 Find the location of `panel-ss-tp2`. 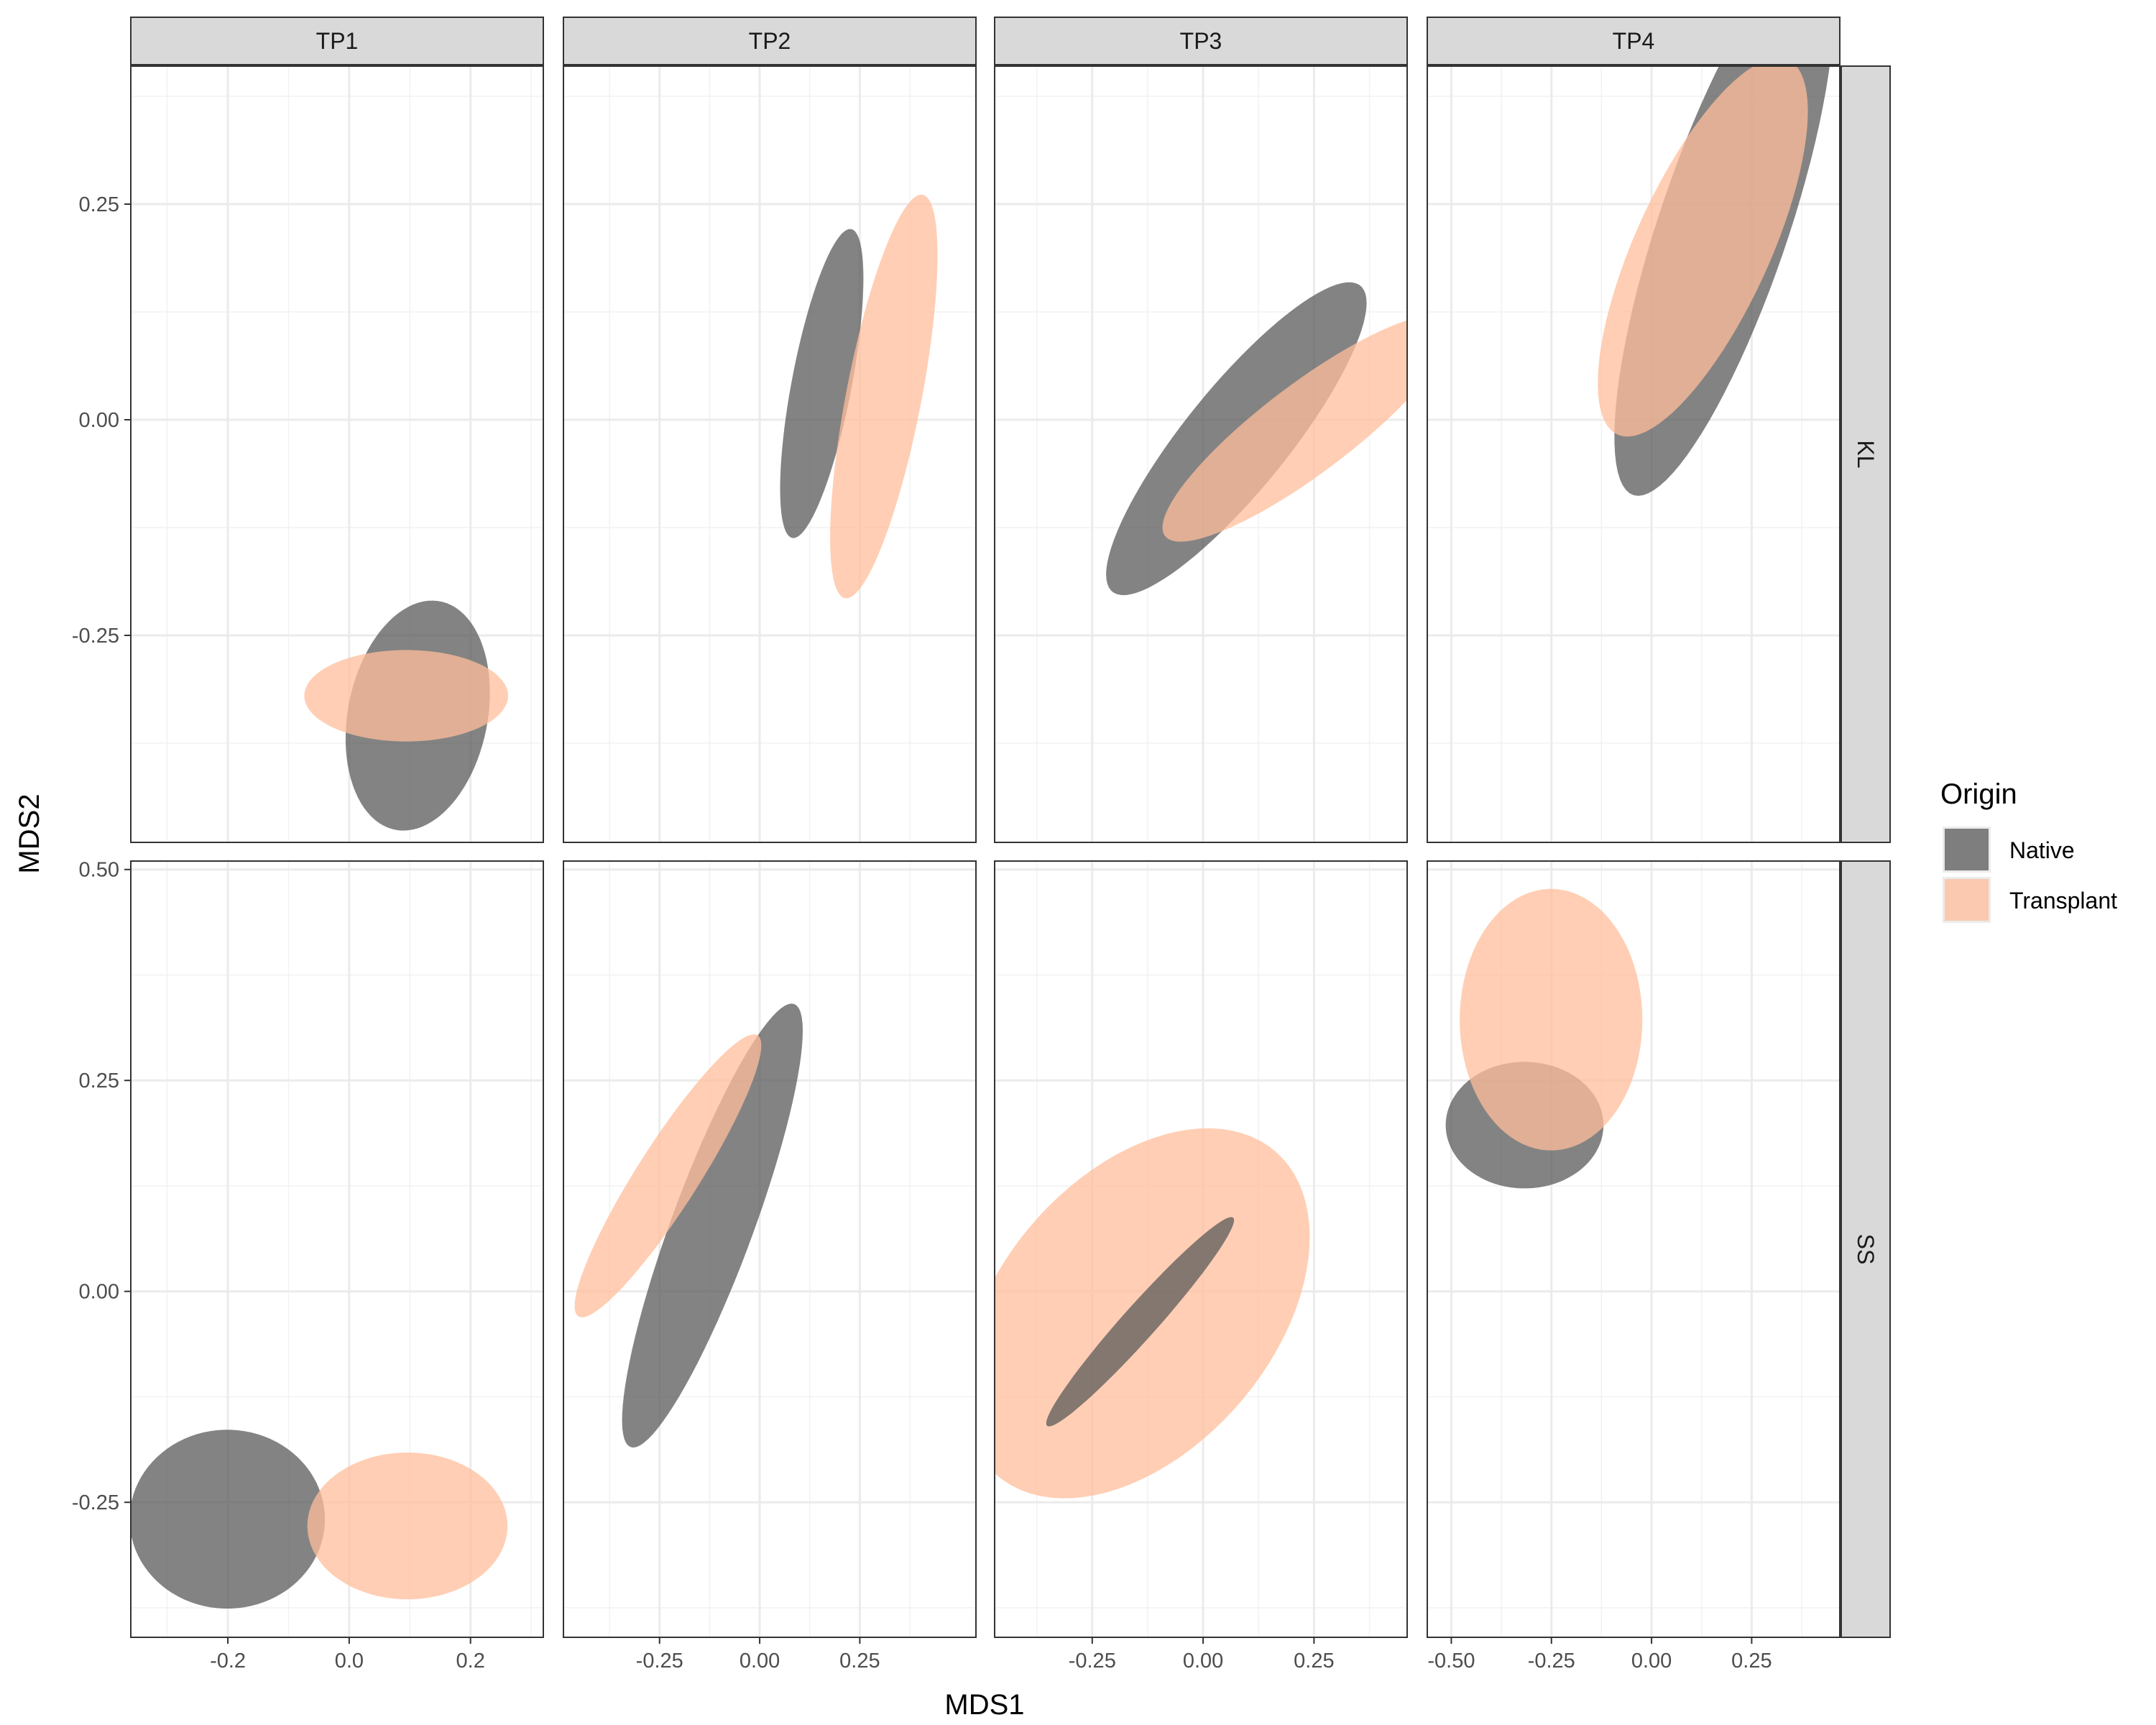

panel-ss-tp2 is located at coordinates (770, 1249).